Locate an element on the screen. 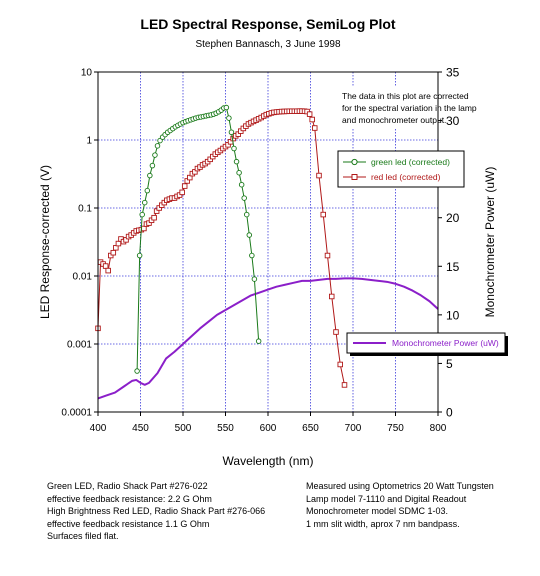 The image size is (540, 576). y-tick-label: 0.001 is located at coordinates (79, 345).